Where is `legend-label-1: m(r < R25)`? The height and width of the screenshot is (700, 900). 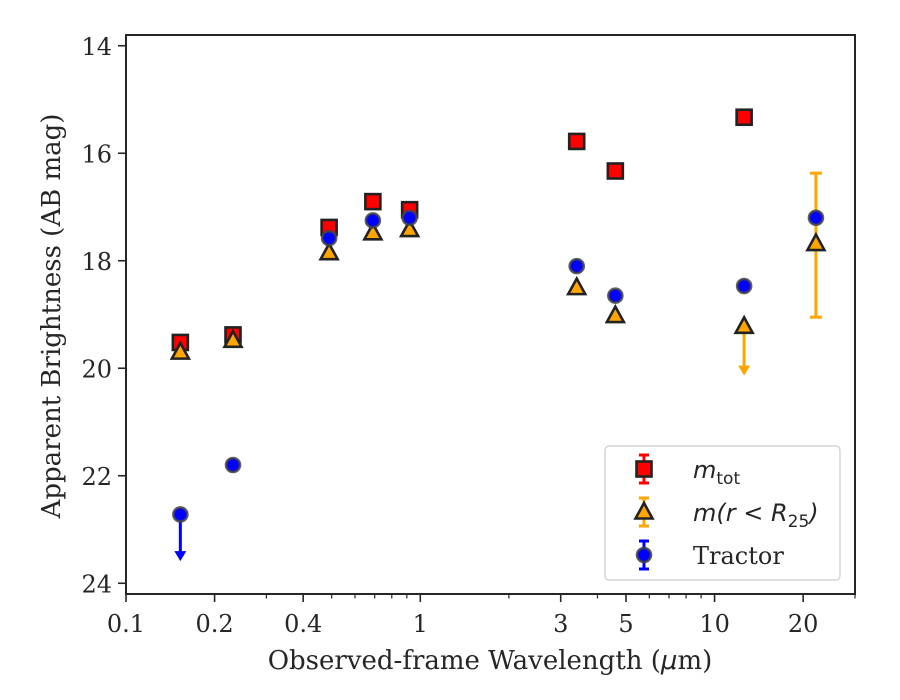
legend-label-1: m(r < R25) is located at coordinates (756, 515).